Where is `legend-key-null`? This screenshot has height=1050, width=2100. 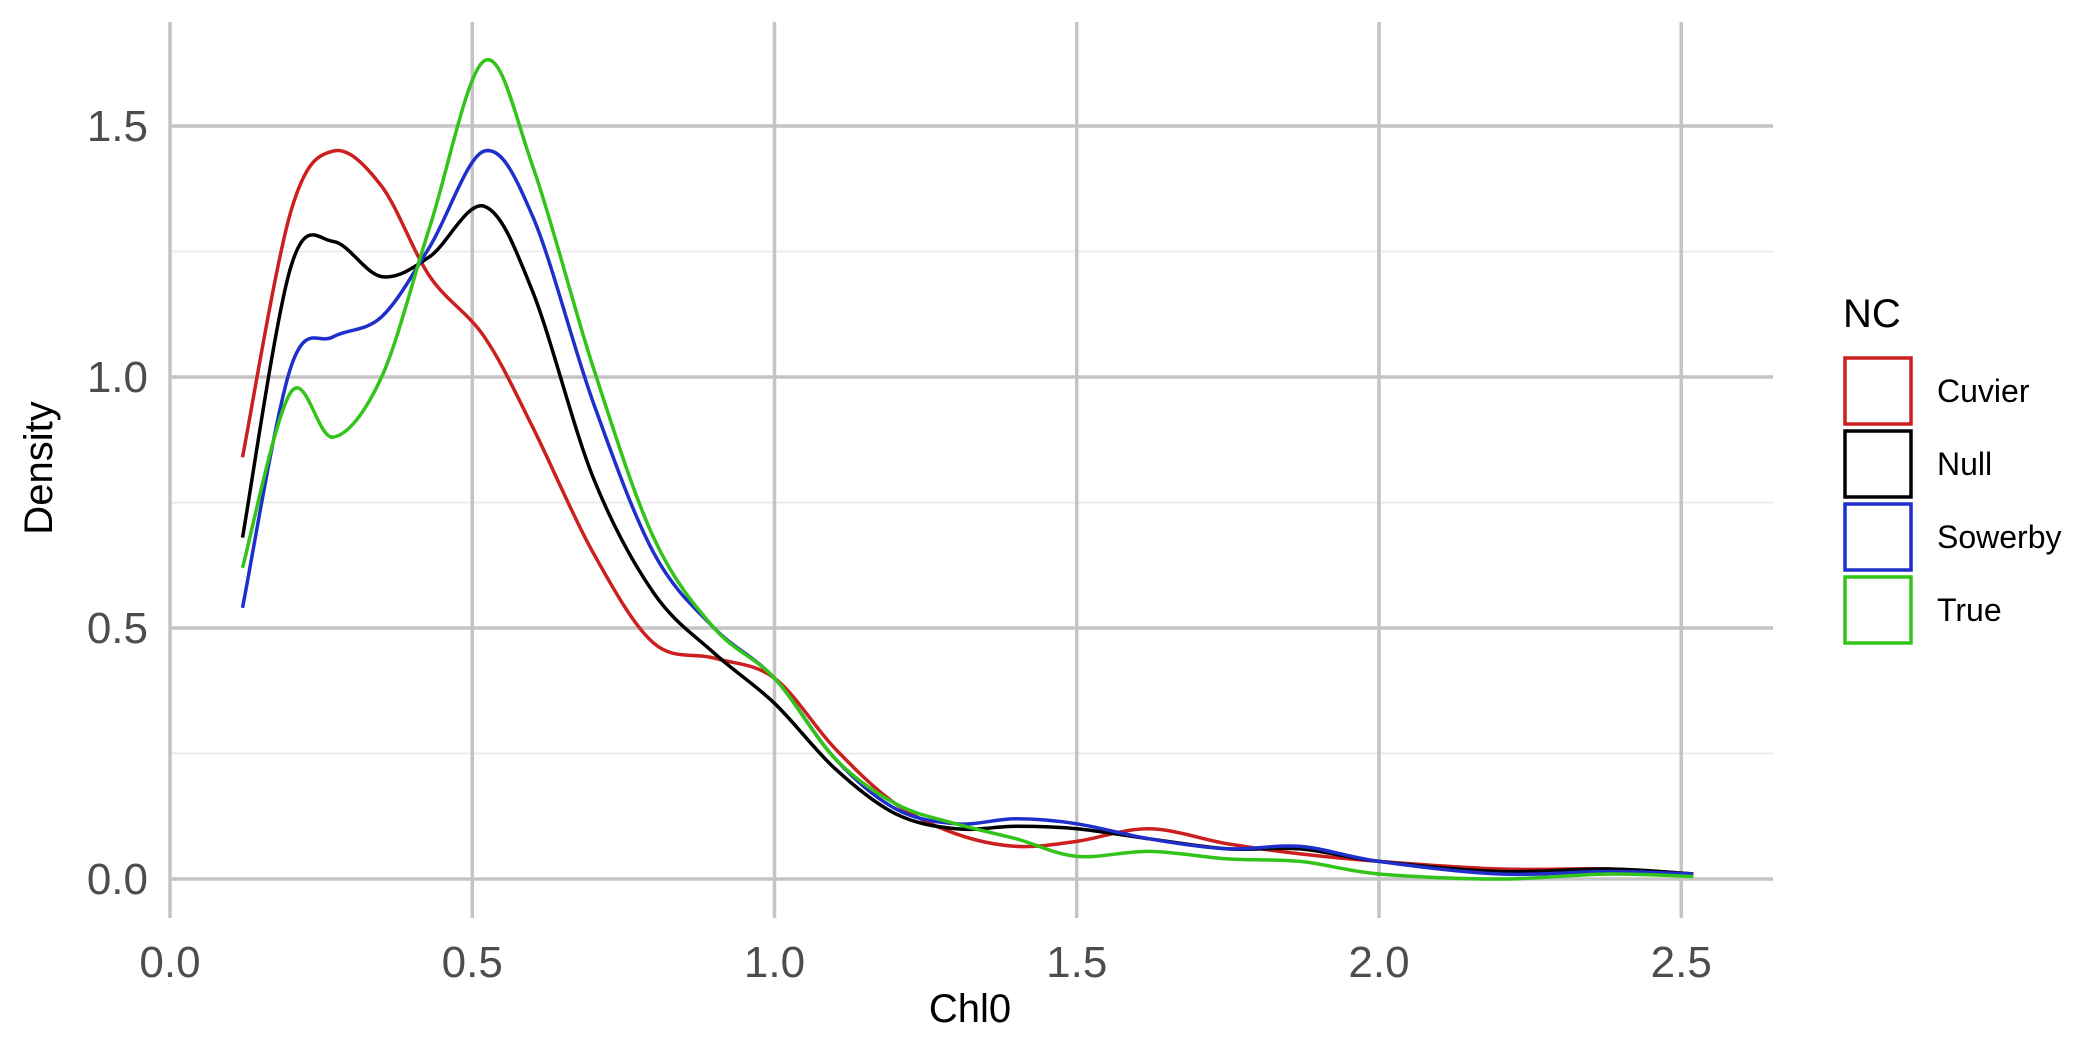 legend-key-null is located at coordinates (1878, 464).